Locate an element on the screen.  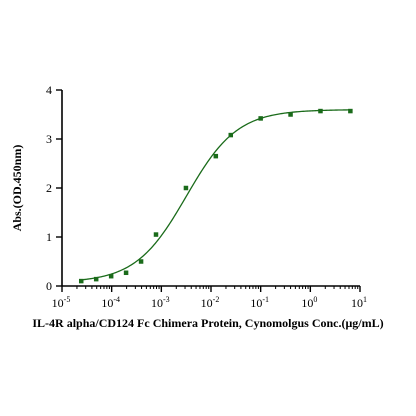
x-tick-label: 10⁻³ is located at coordinates (160, 302).